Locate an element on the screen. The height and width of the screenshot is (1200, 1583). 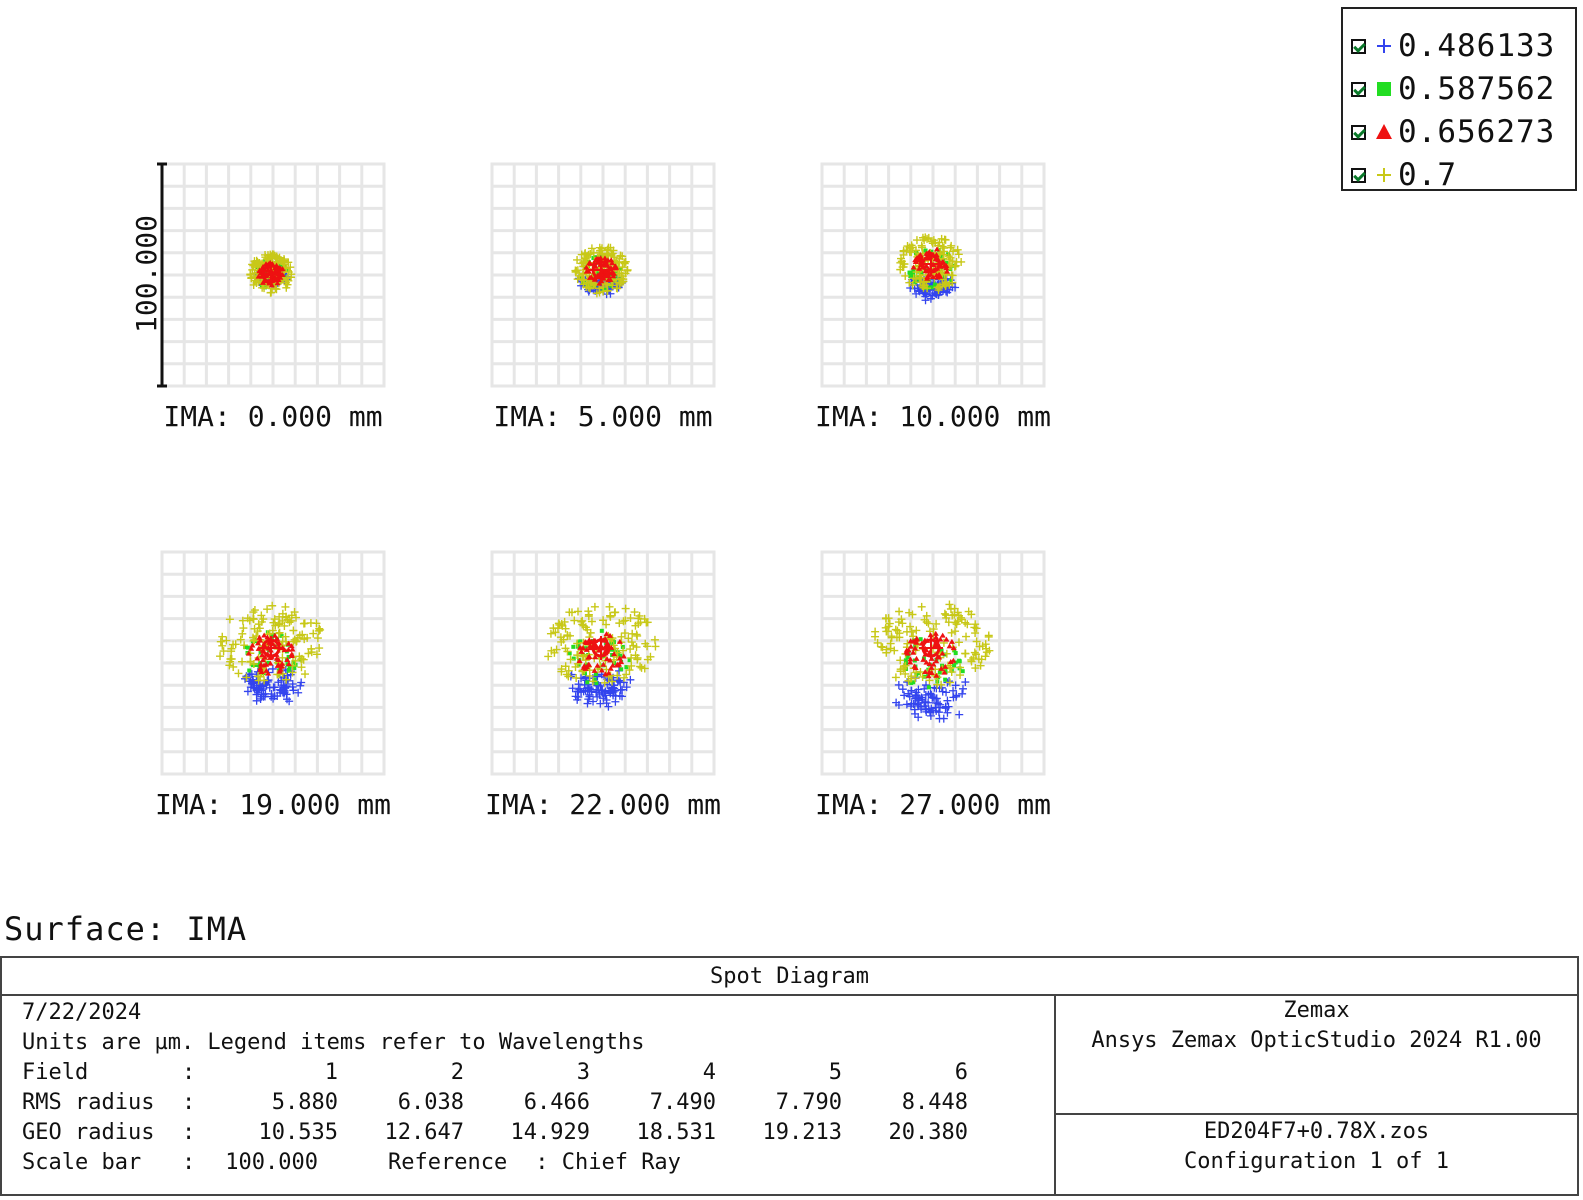
legend-item: 0.656273 is located at coordinates (1453, 132).